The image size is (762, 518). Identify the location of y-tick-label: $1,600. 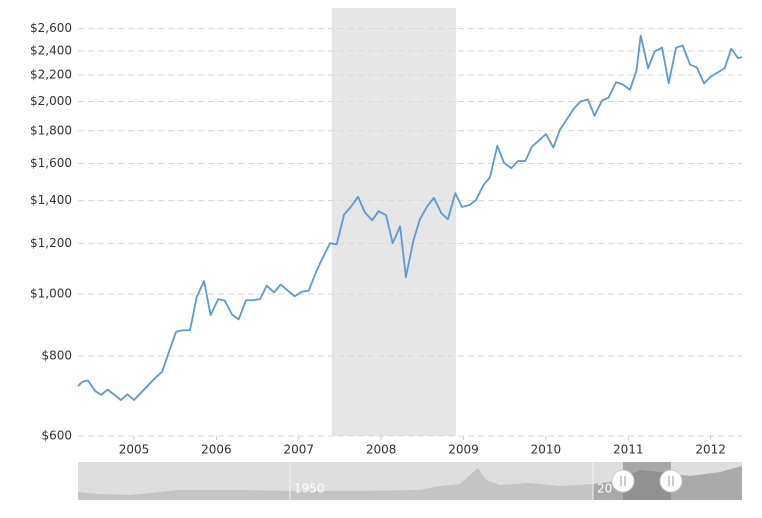
(51, 163).